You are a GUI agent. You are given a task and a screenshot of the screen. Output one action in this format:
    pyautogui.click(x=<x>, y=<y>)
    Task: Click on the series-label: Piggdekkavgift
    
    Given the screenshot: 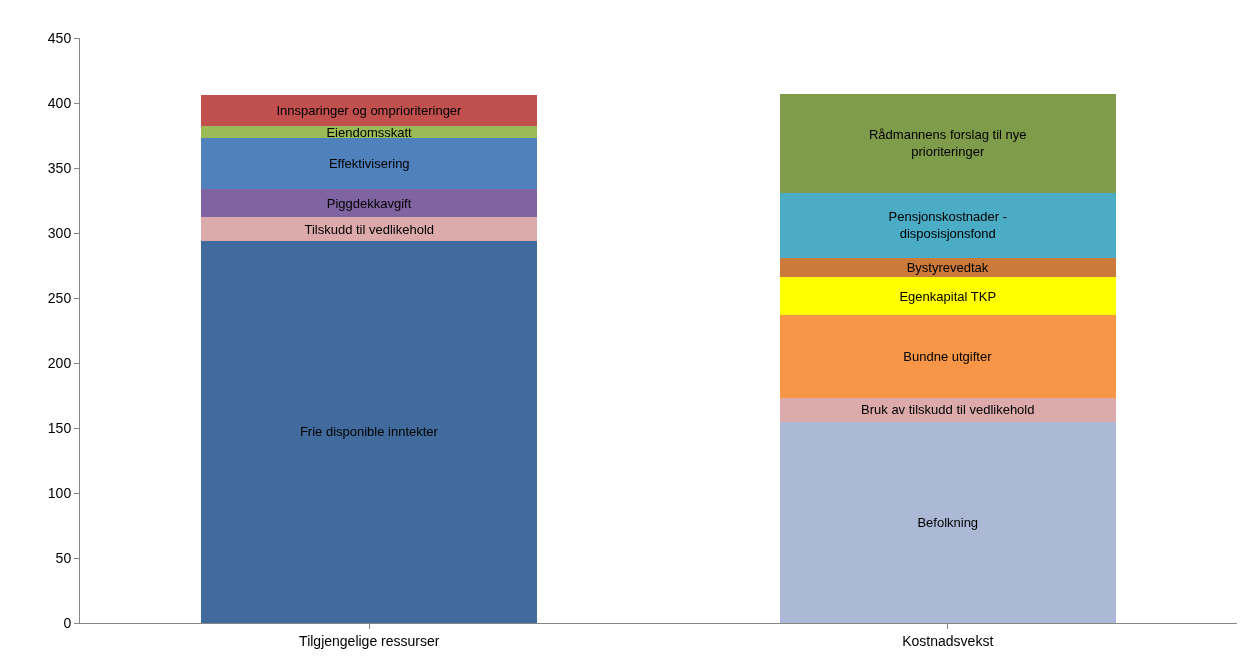 What is the action you would take?
    pyautogui.click(x=369, y=203)
    